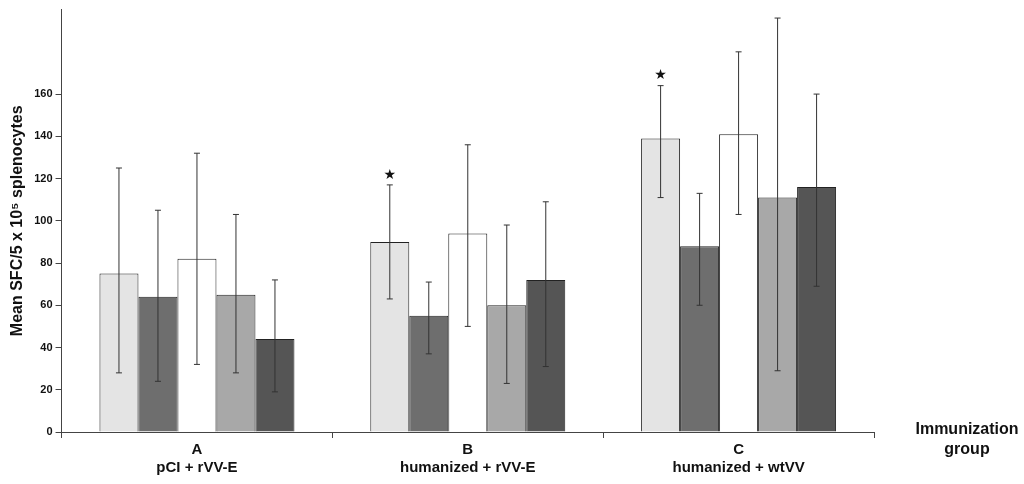 This screenshot has height=484, width=1024. What do you see at coordinates (46, 346) in the screenshot?
I see `y-tick-label: 40` at bounding box center [46, 346].